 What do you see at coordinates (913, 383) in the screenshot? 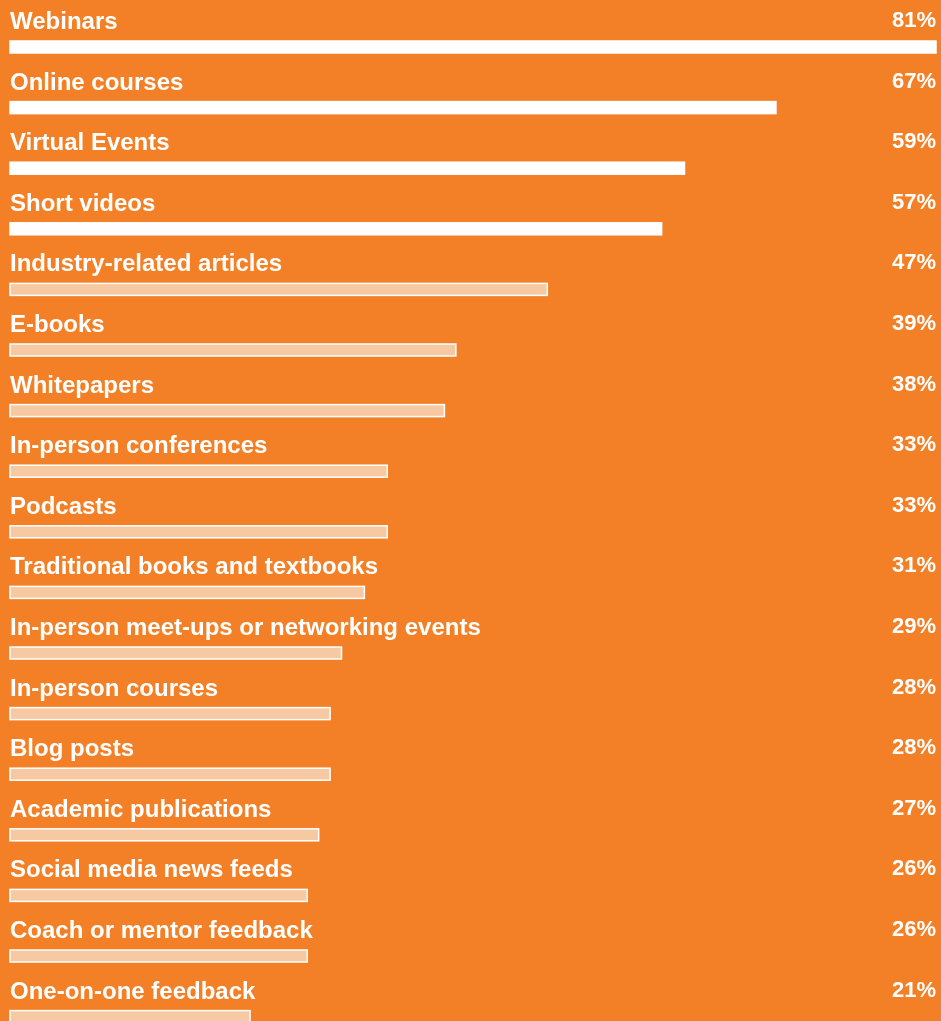
I see `data-label: 38%` at bounding box center [913, 383].